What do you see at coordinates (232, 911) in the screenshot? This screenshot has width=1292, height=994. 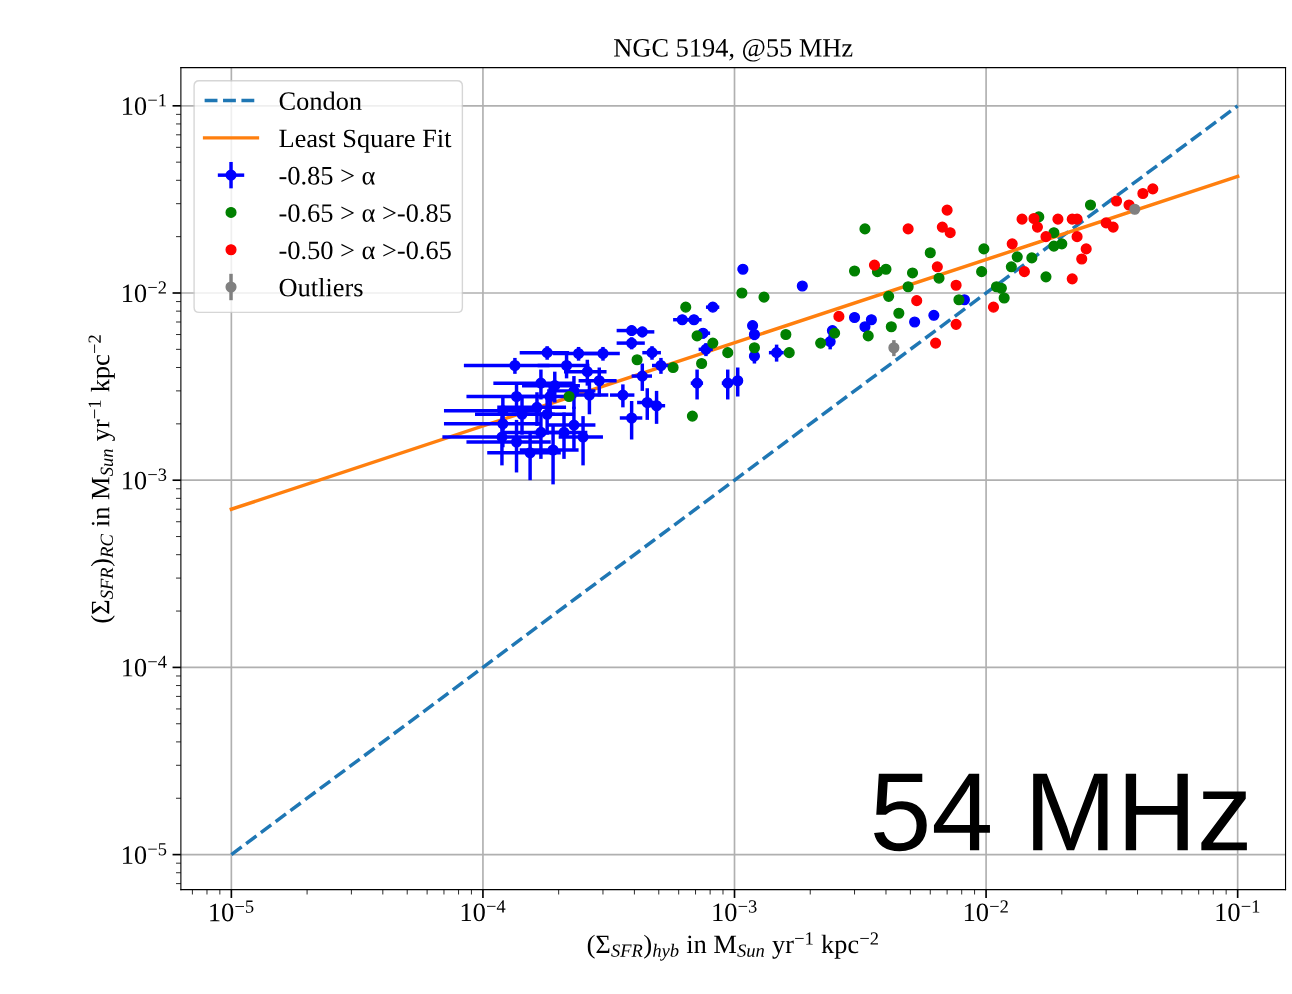 I see `x-tick-label: 10$^{−5}$` at bounding box center [232, 911].